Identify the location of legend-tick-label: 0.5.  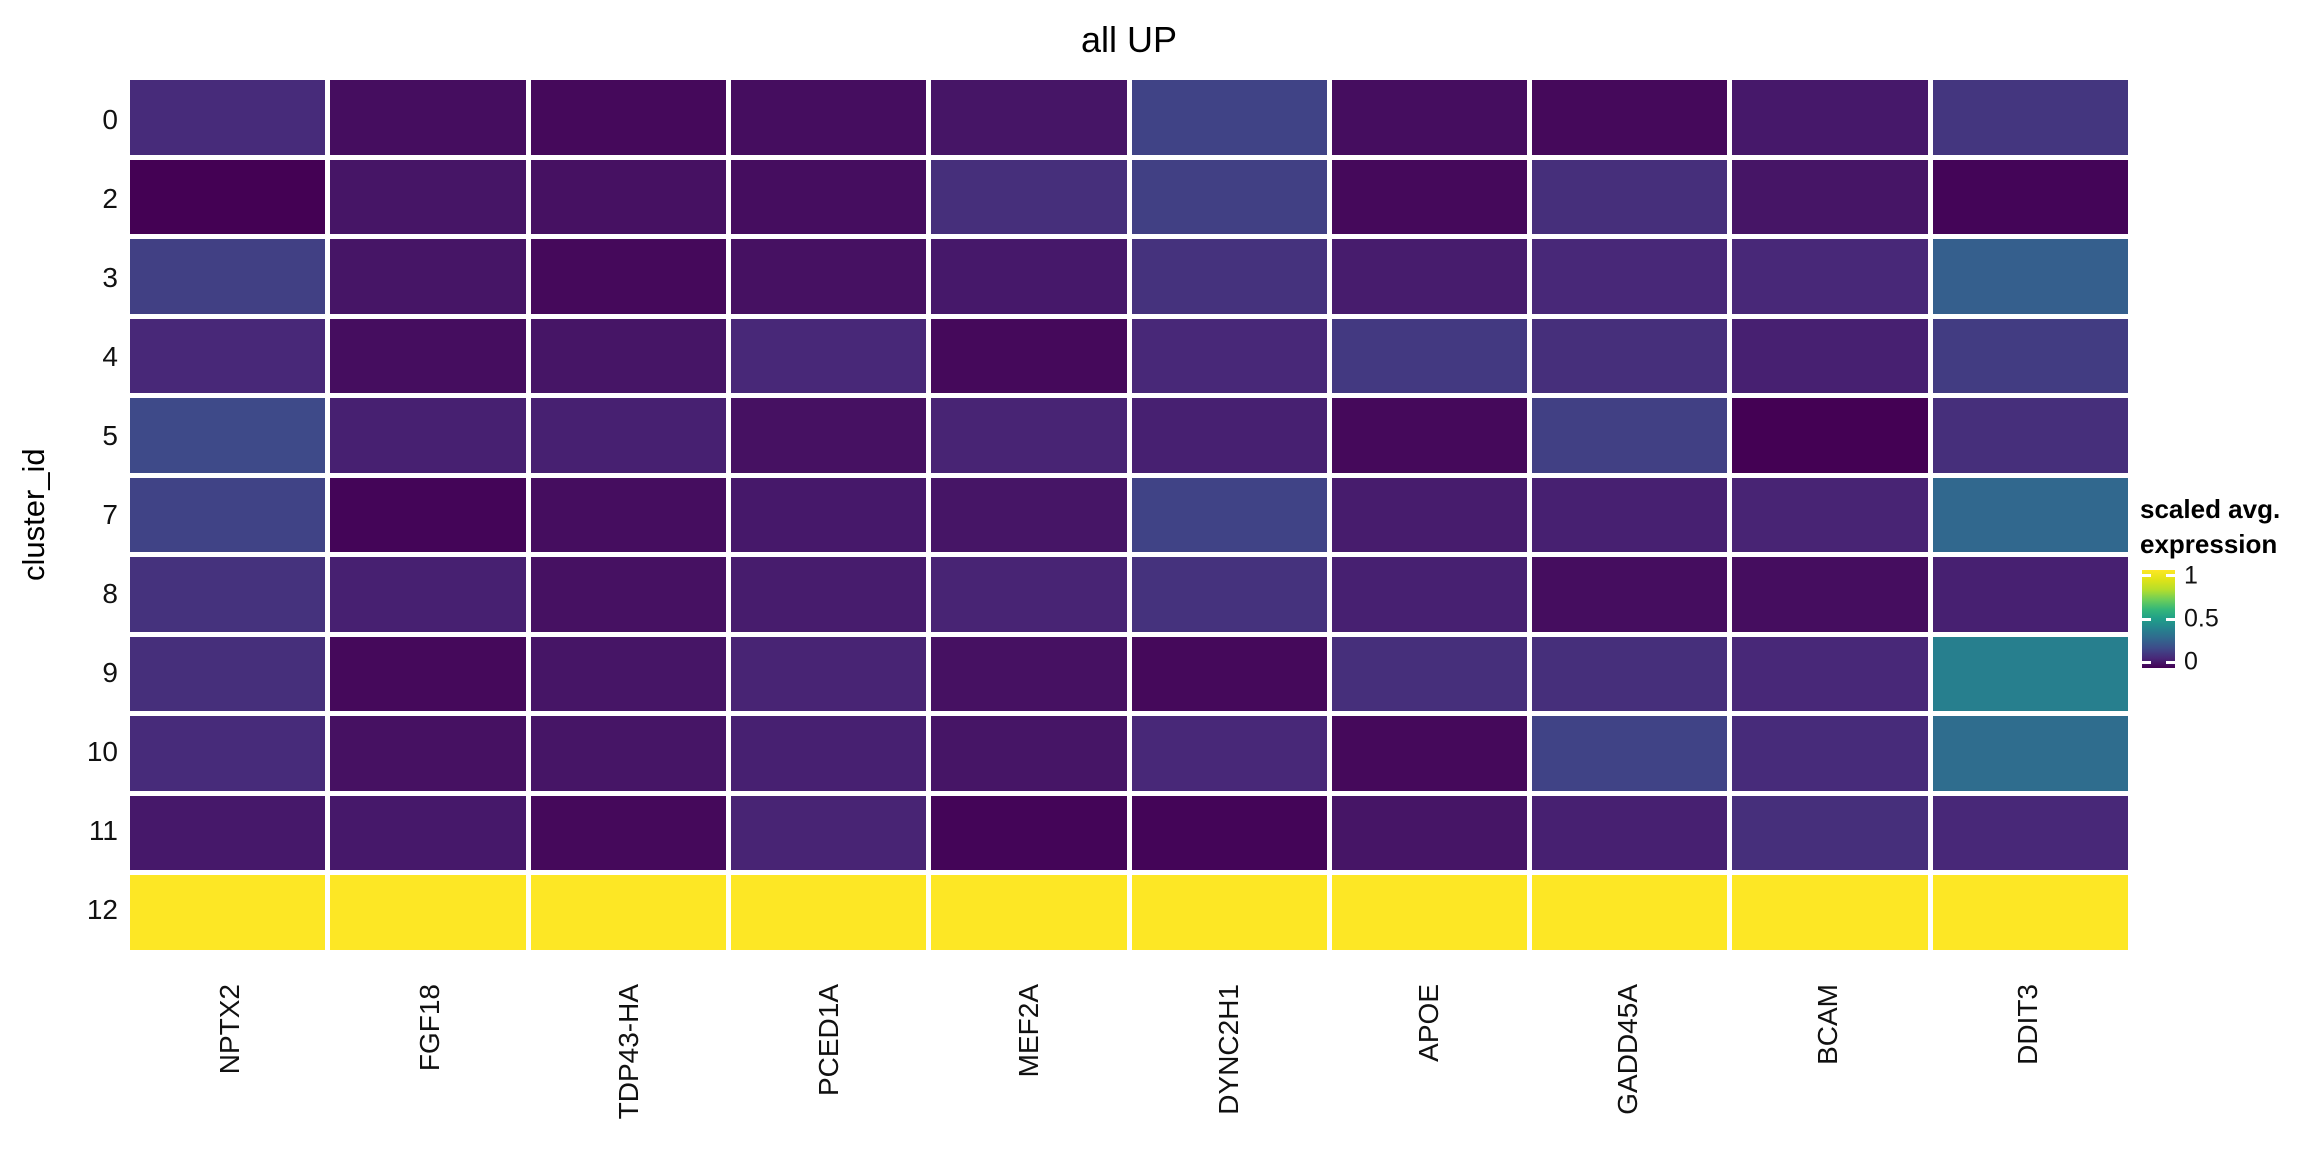
(2201, 618).